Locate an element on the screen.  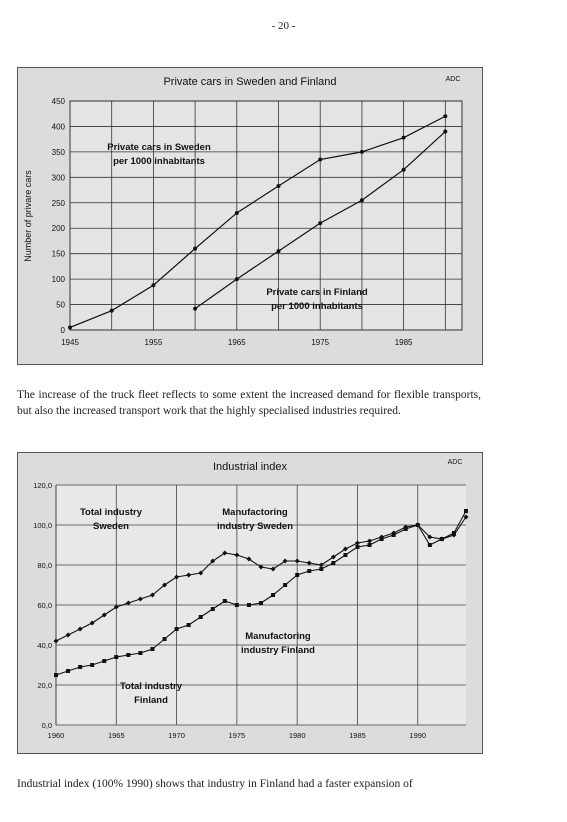
series-label-sweden-line2: per 1000 inhabitants is located at coordinates (159, 161).